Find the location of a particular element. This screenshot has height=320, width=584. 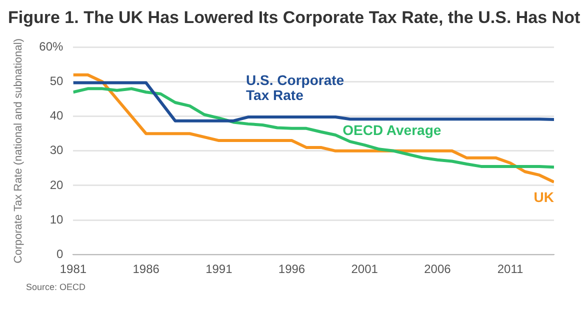

y-tick-label: 50 is located at coordinates (57, 81).